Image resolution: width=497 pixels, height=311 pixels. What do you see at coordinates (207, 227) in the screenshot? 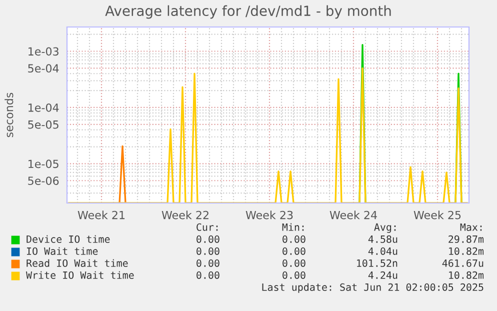
I see `text: Cur:` at bounding box center [207, 227].